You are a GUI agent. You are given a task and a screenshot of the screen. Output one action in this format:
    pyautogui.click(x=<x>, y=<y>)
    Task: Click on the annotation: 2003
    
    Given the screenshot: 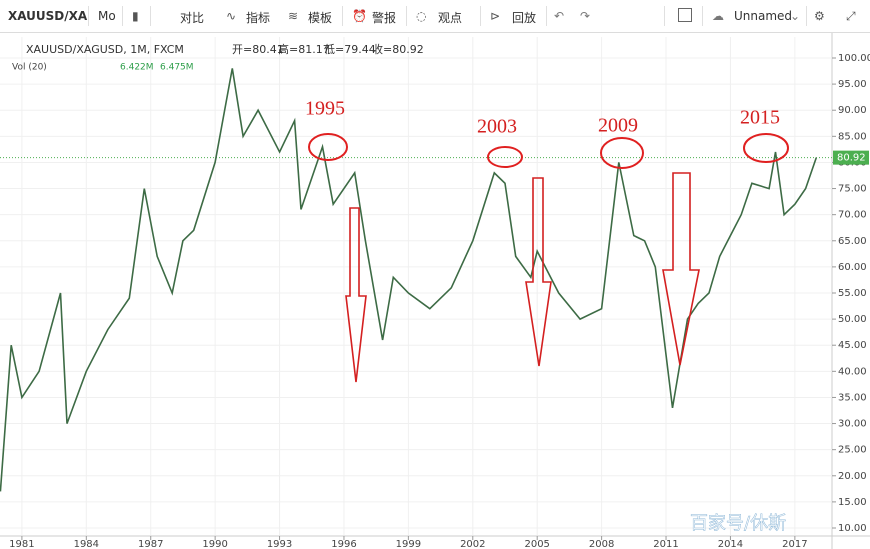 What is the action you would take?
    pyautogui.click(x=497, y=127)
    